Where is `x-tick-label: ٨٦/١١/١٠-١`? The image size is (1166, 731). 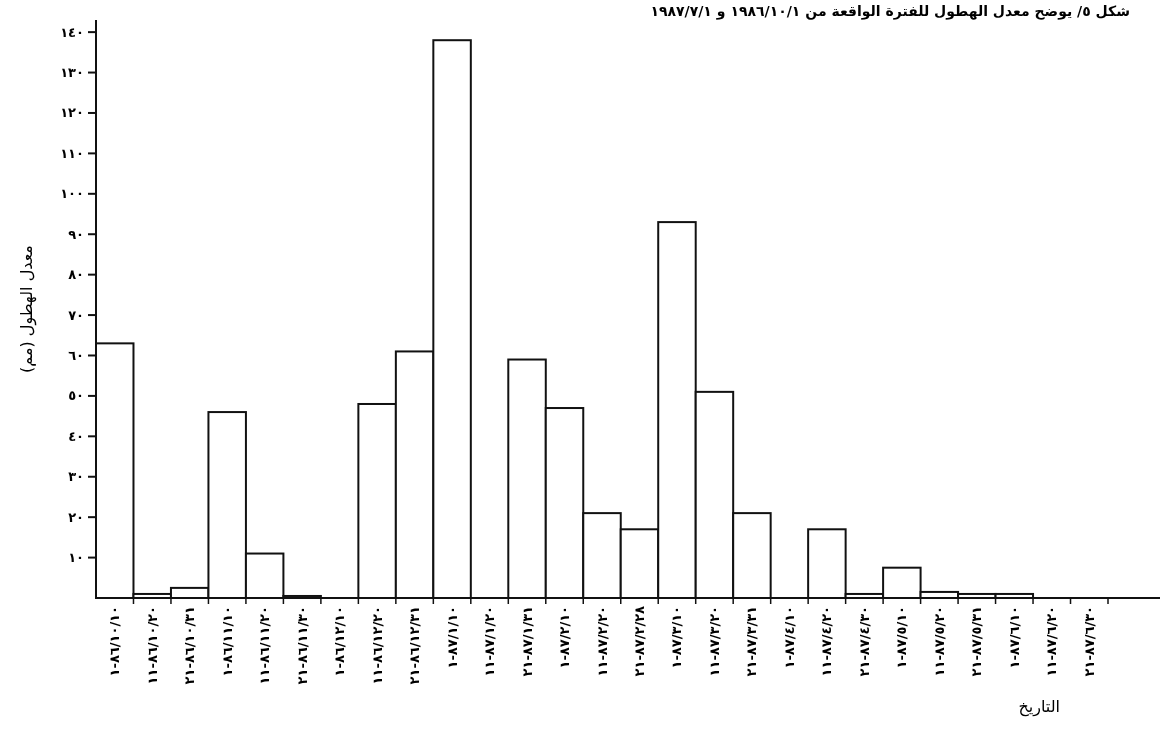
x-tick-label: ٨٦/١١/١٠-١ is located at coordinates (227, 641).